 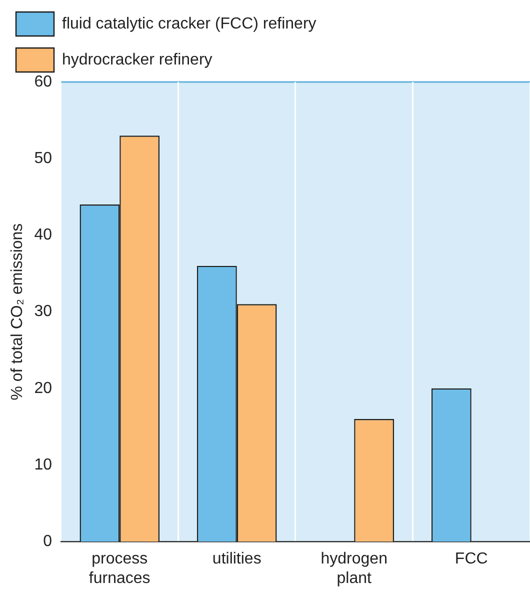 What do you see at coordinates (47, 541) in the screenshot?
I see `y-tick-label: 0` at bounding box center [47, 541].